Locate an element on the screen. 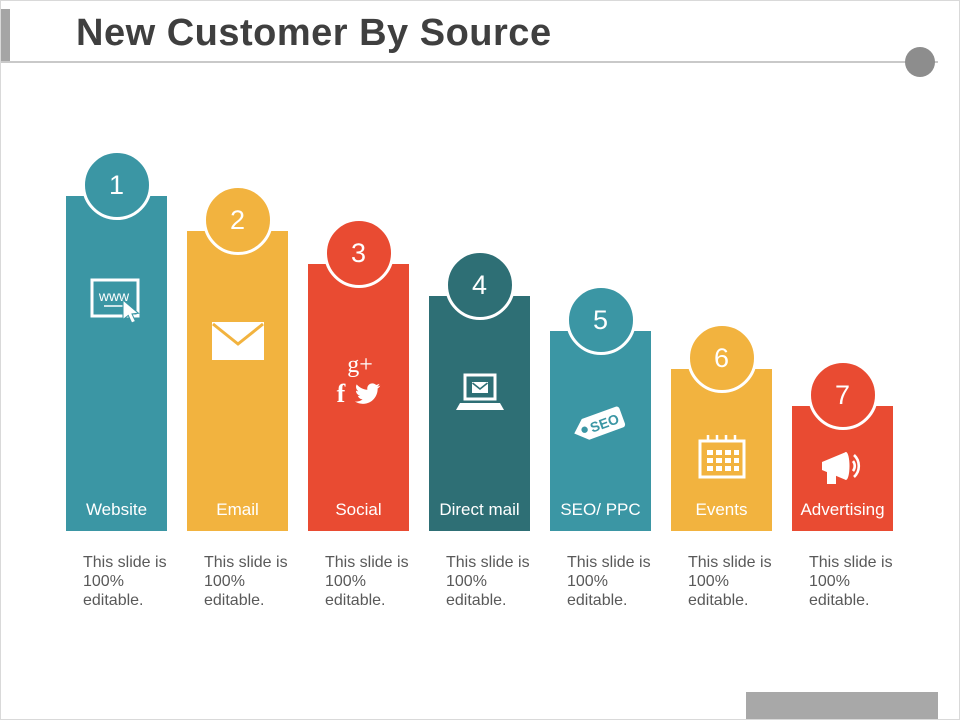 The height and width of the screenshot is (720, 960). bar-seo-ppc: 5 SEO SEO/ PPC is located at coordinates (600, 408).